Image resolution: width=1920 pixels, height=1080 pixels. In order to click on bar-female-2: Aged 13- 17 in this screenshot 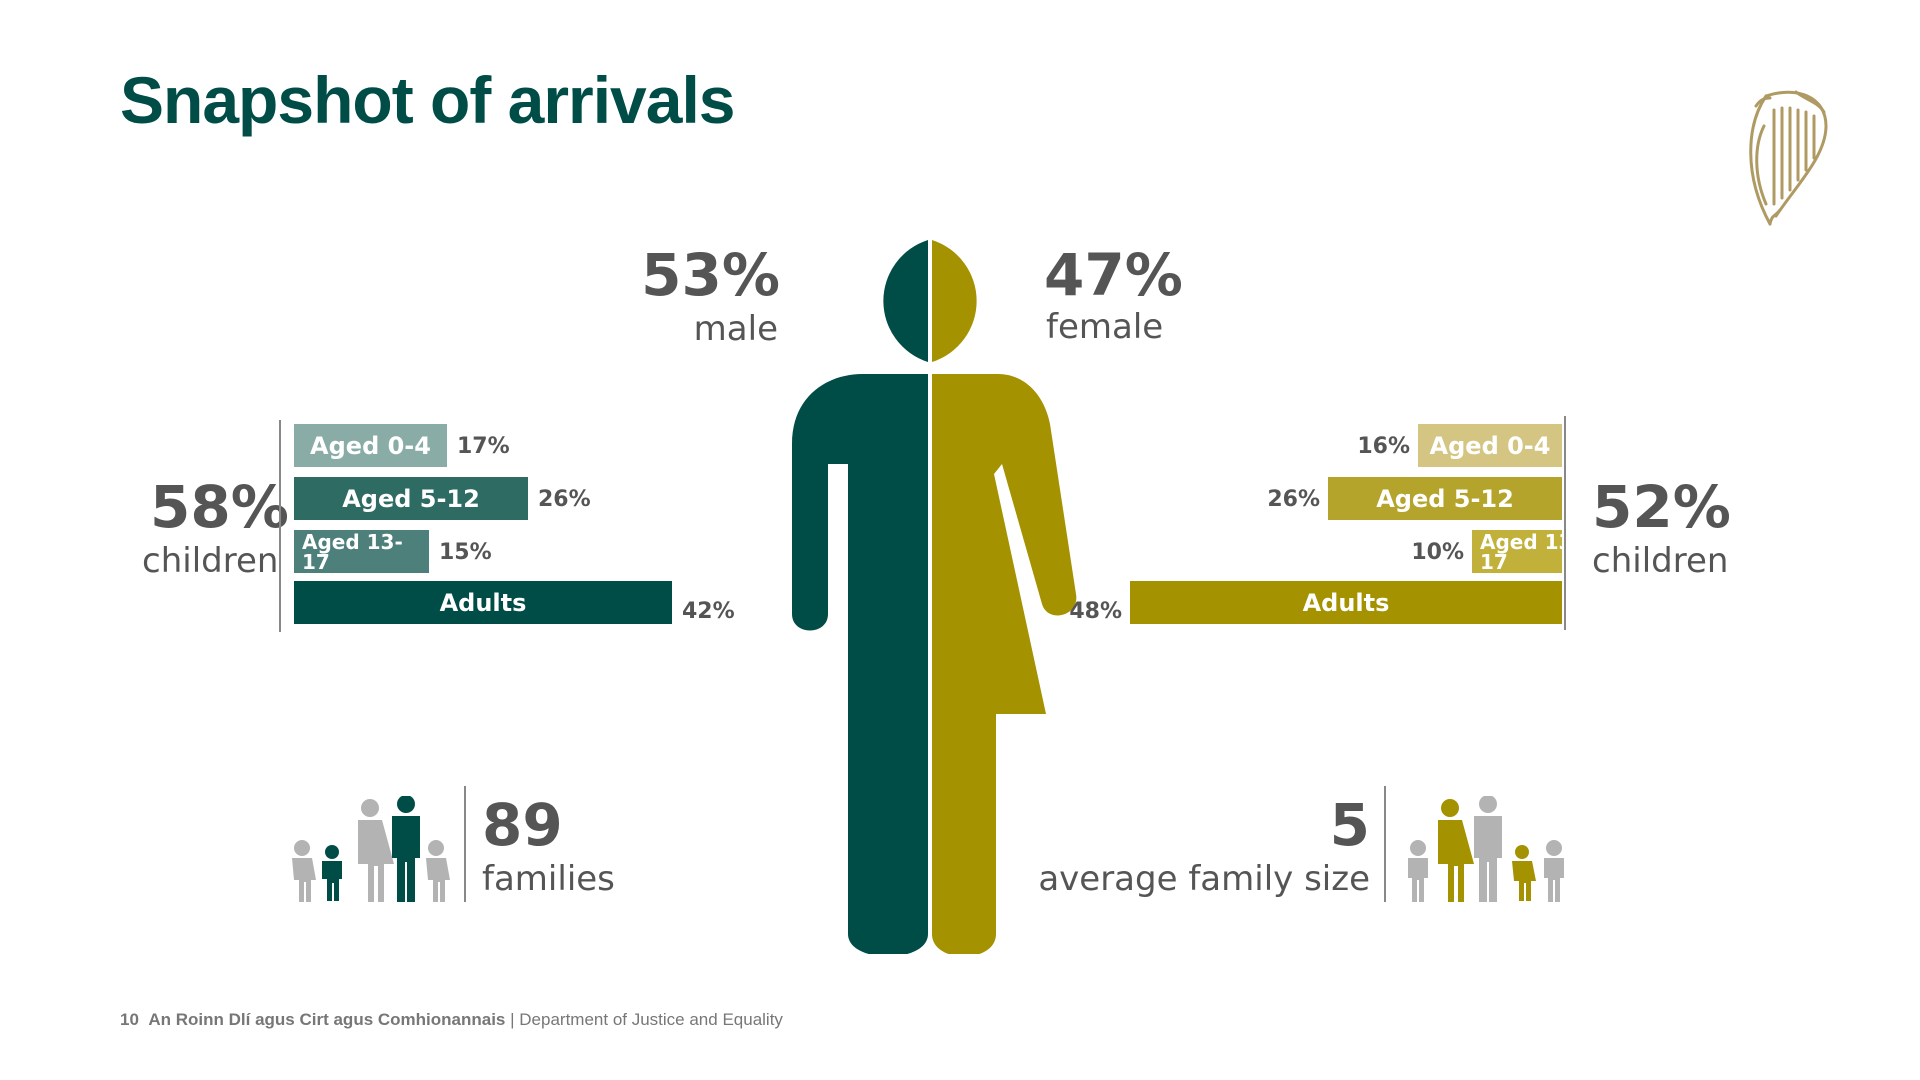, I will do `click(1517, 551)`.